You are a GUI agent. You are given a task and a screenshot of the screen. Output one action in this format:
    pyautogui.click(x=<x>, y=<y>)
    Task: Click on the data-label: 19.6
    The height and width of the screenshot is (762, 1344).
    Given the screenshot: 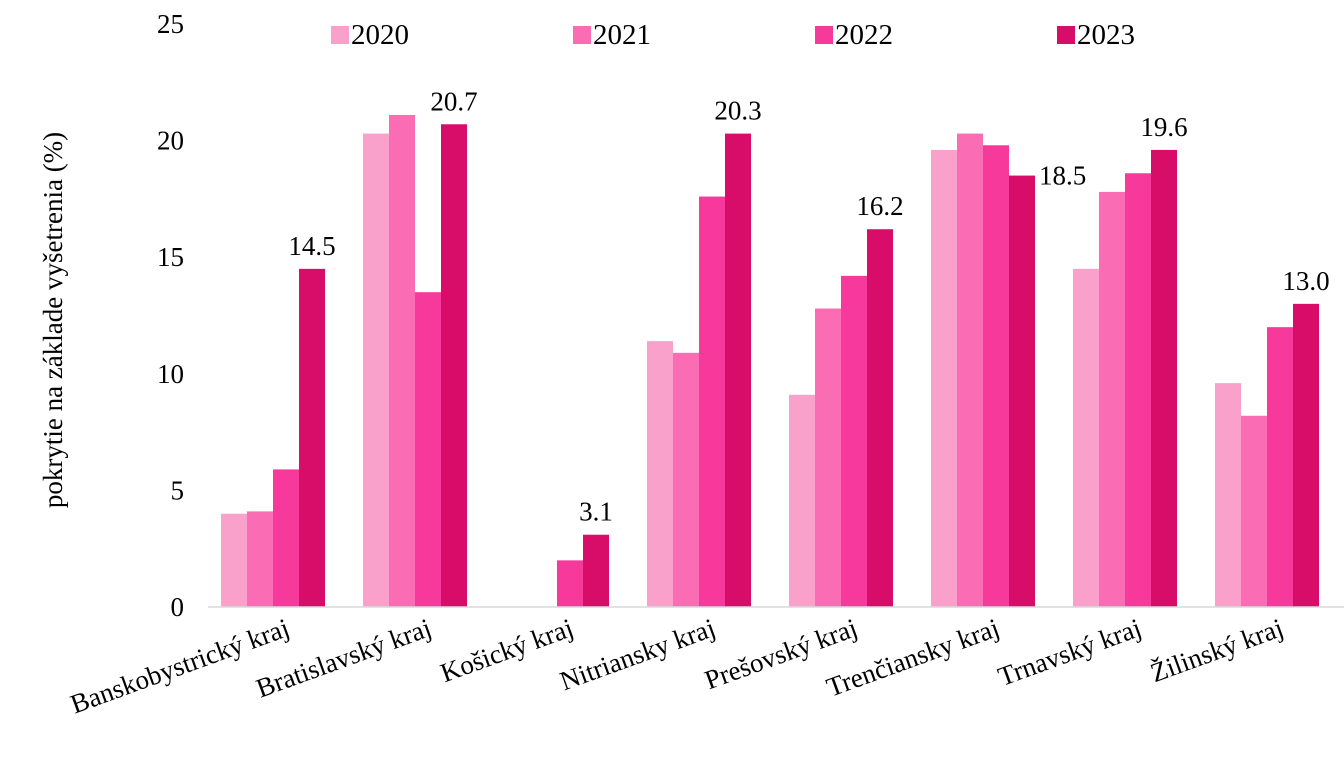 What is the action you would take?
    pyautogui.click(x=1163, y=127)
    